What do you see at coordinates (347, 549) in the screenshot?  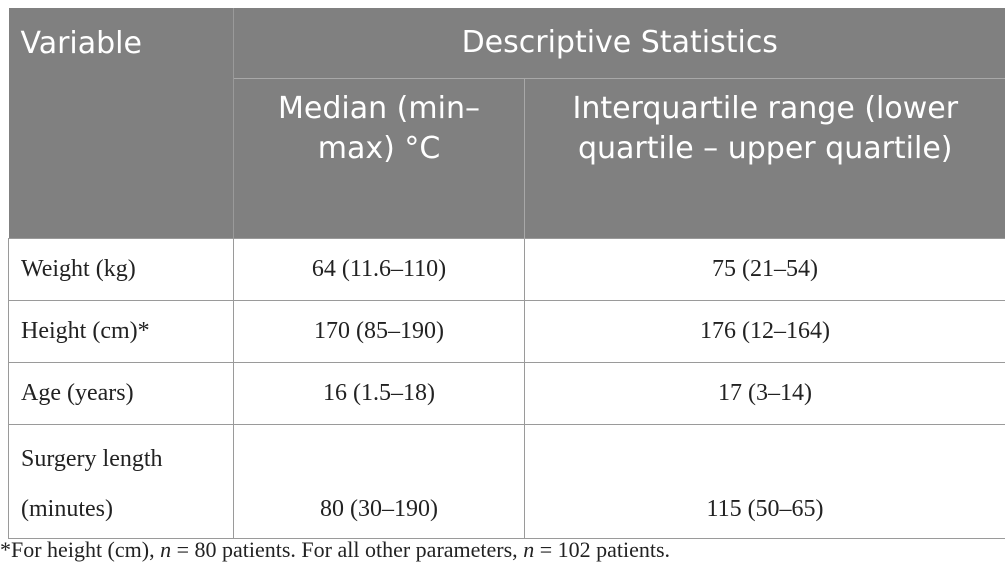 I see `footnote-text: = 80 patients. For all other parameters,` at bounding box center [347, 549].